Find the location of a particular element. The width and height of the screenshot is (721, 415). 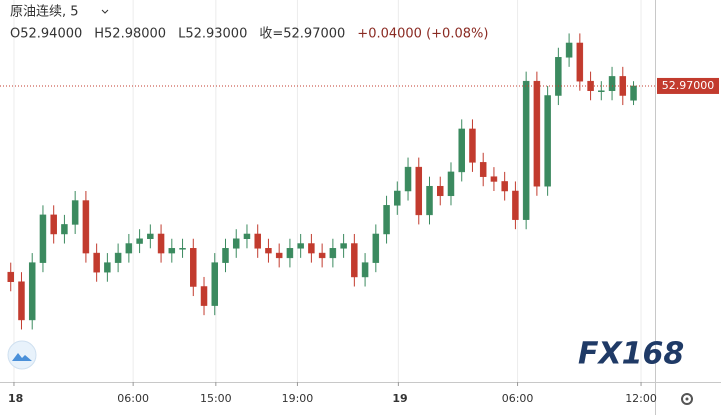

legend-item: O52.94000 is located at coordinates (46, 34).